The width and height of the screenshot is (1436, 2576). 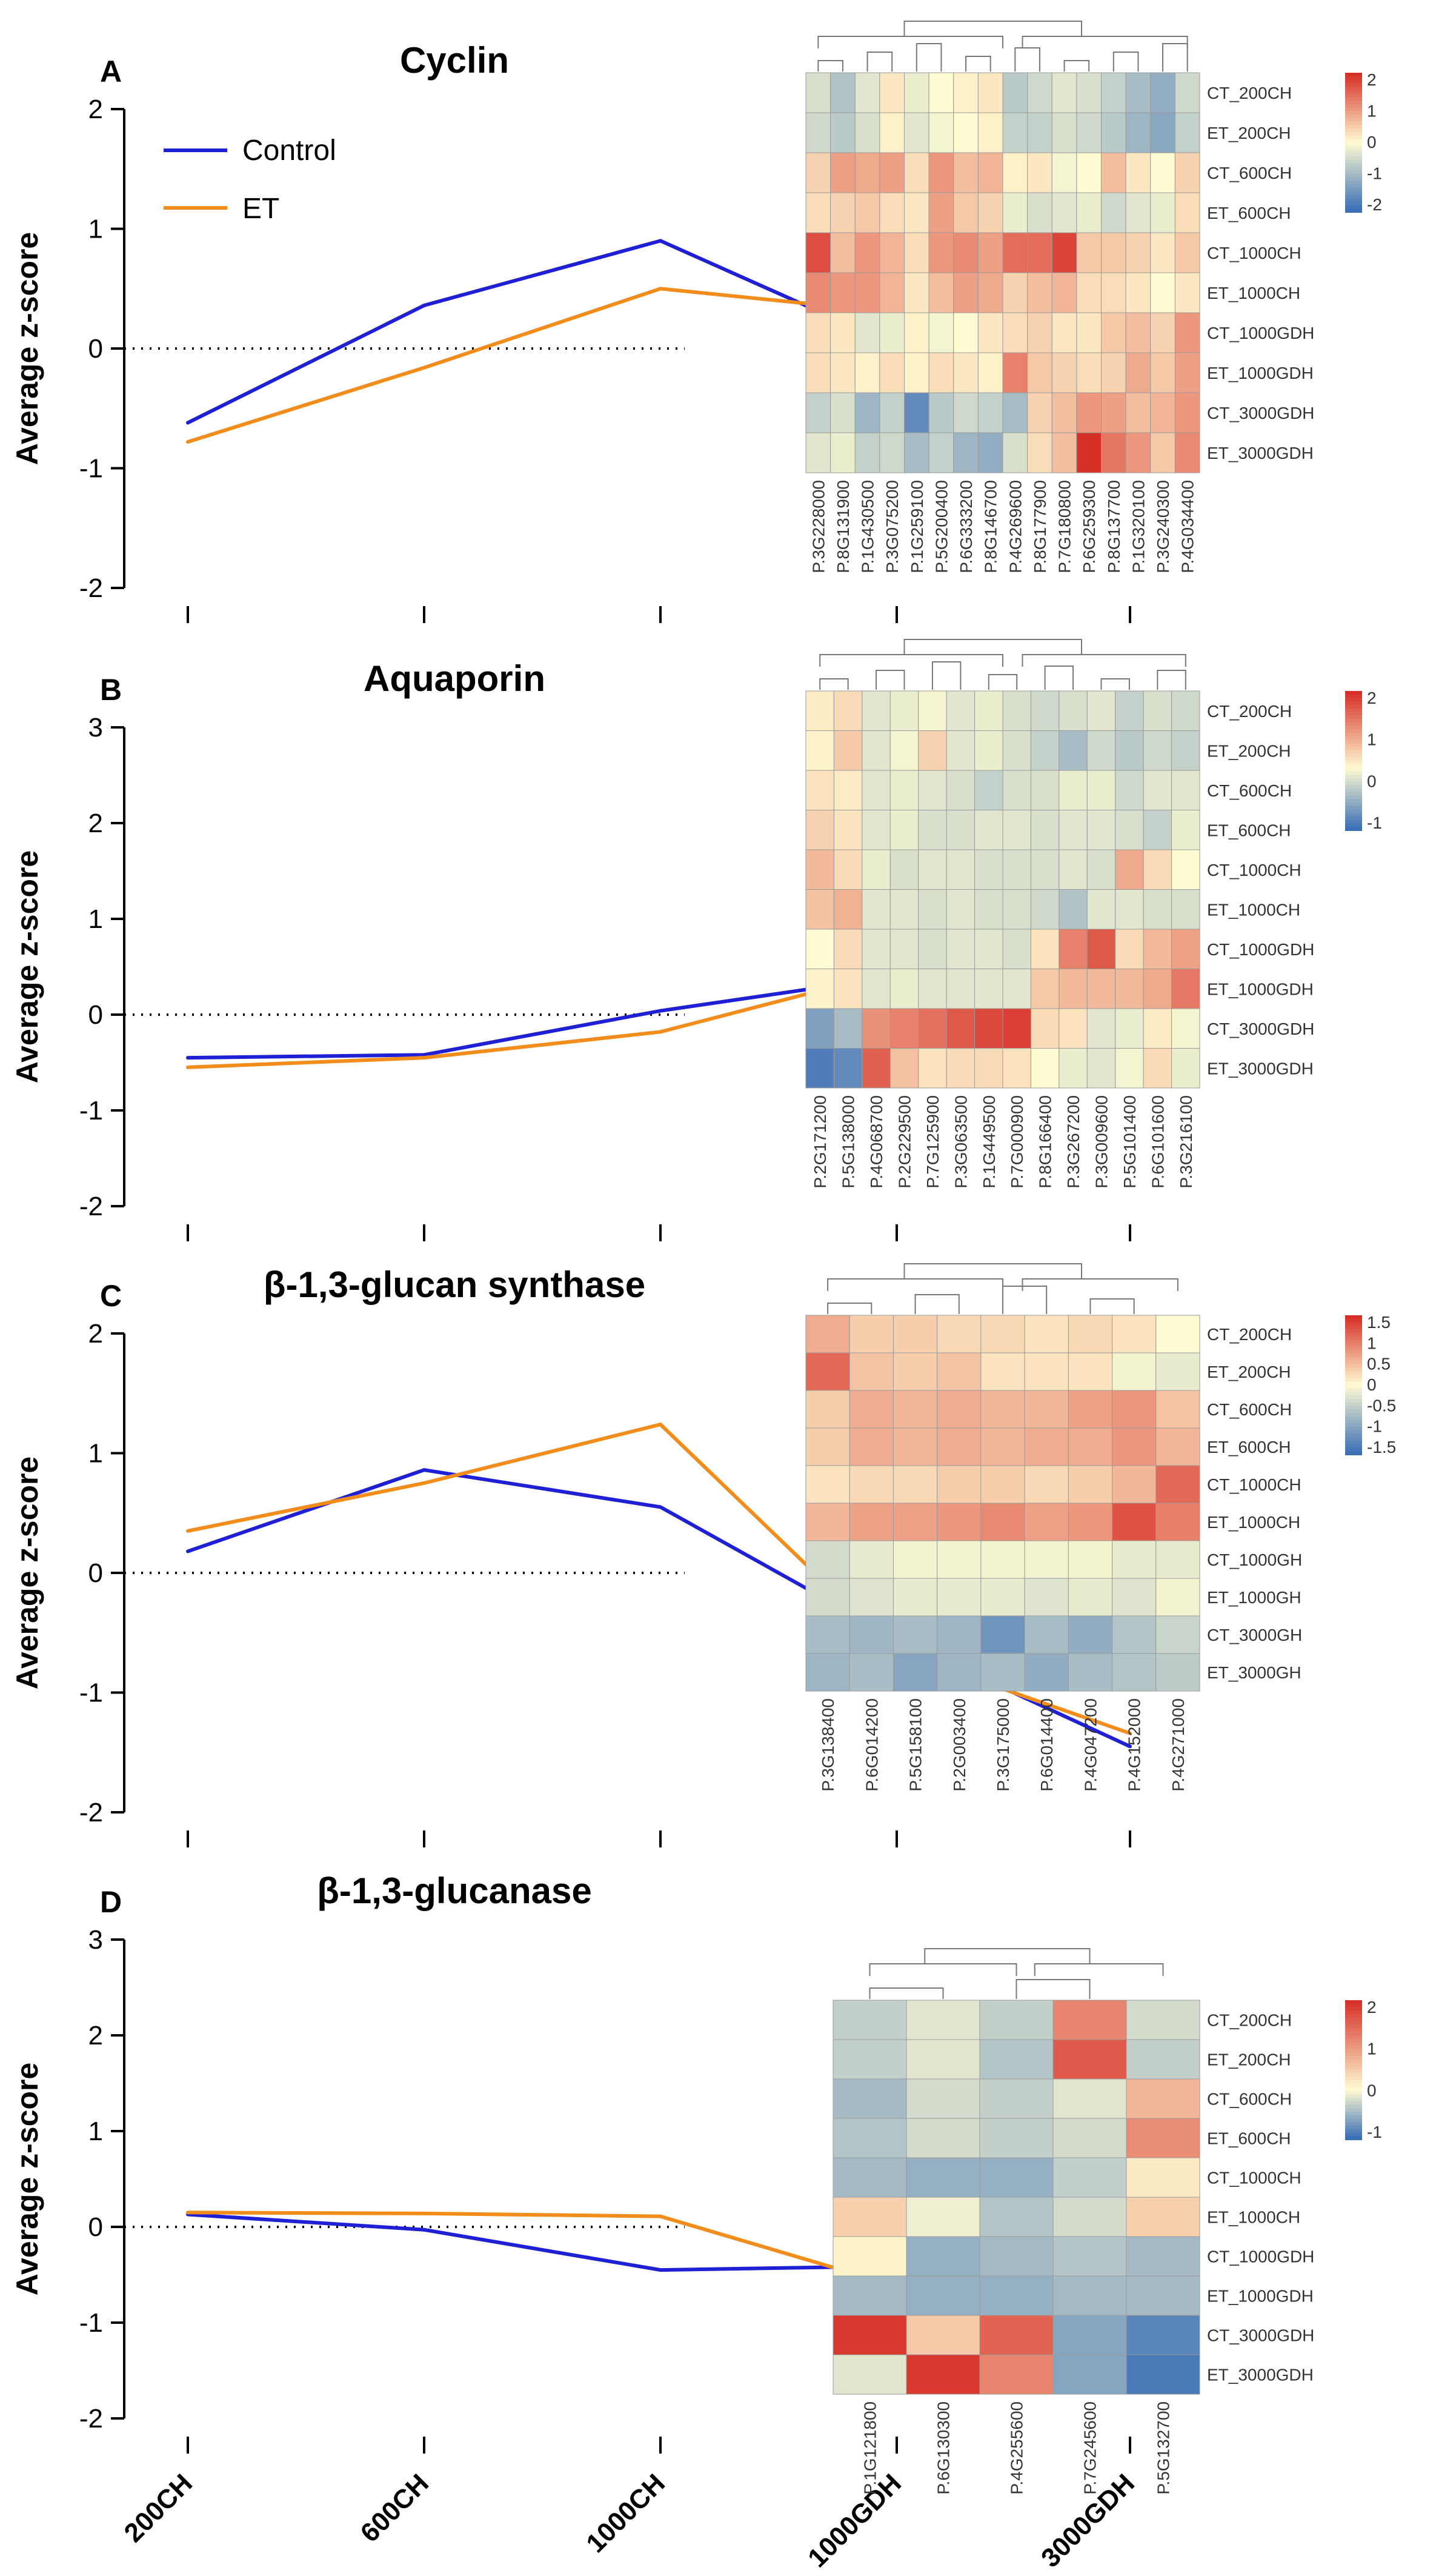 I want to click on colorbar-tick-label: -1, so click(x=1374, y=2132).